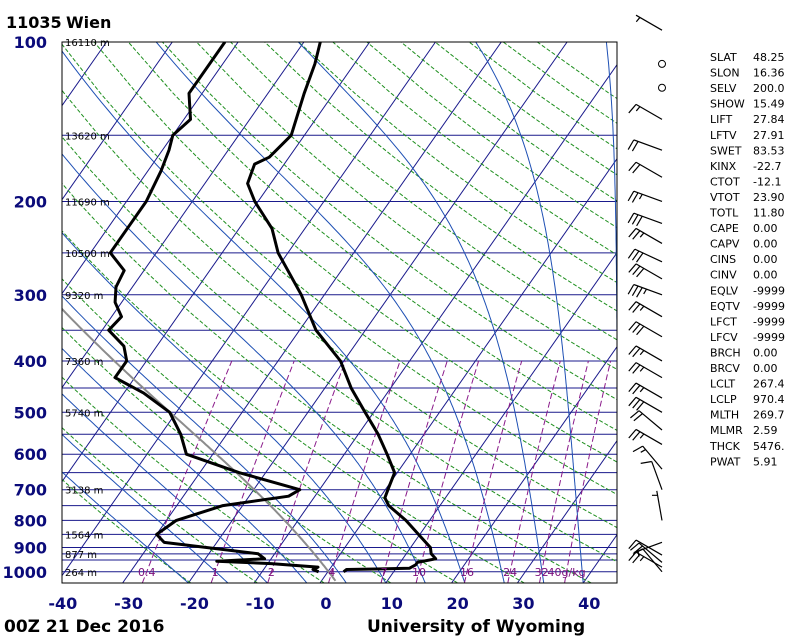 The height and width of the screenshot is (640, 800). Describe the element at coordinates (510, 572) in the screenshot. I see `mixing-ratio-label: 24` at that location.